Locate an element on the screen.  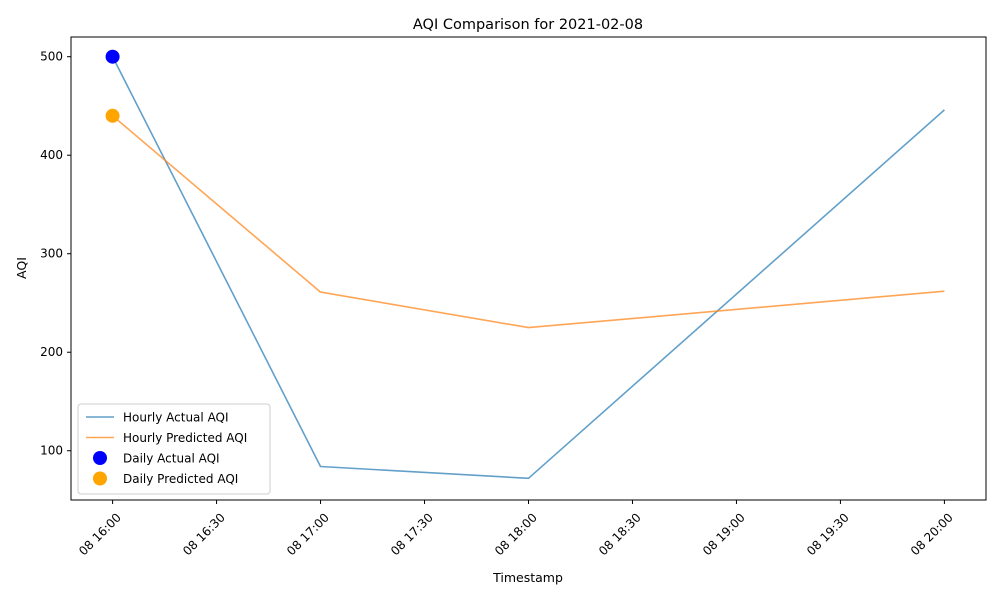
y-tick-label: 100 is located at coordinates (51, 451).